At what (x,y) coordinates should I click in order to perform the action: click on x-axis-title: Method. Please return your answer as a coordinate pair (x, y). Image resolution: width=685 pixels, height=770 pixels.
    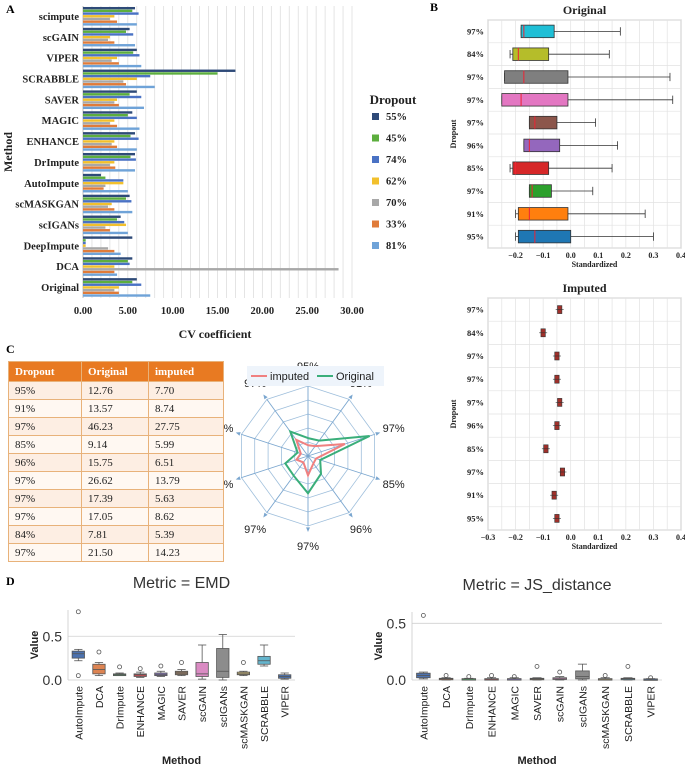
    Looking at the image, I should click on (181, 761).